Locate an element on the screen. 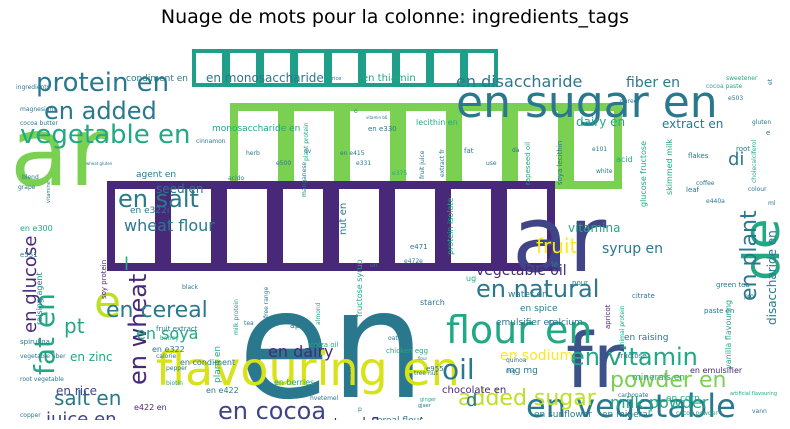 Image resolution: width=790 pixels, height=429 pixels. cloud-word: artificial flavouring is located at coordinates (753, 394).